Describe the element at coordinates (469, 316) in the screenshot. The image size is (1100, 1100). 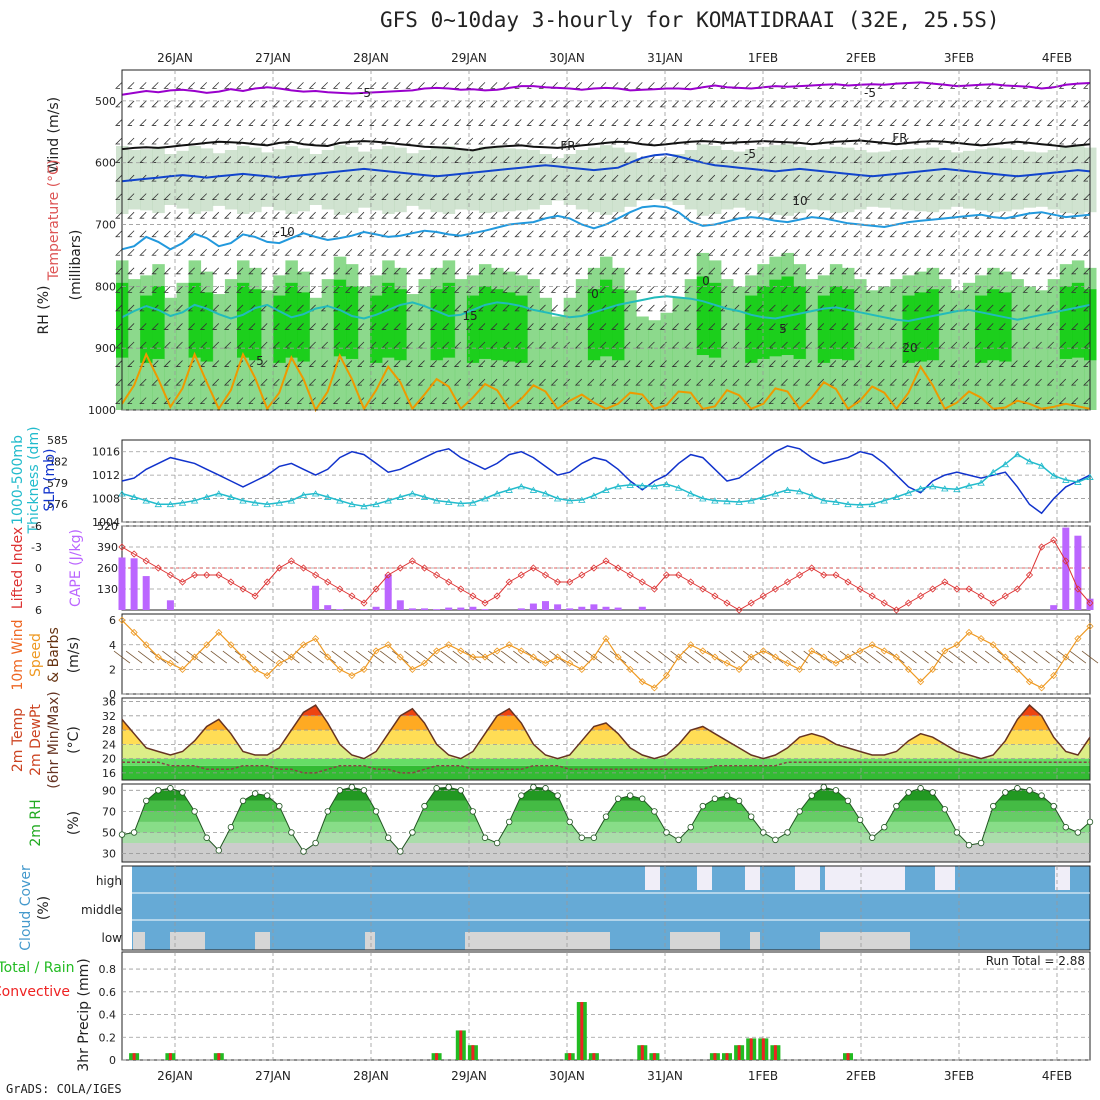
I see `contour-label: 15` at that location.